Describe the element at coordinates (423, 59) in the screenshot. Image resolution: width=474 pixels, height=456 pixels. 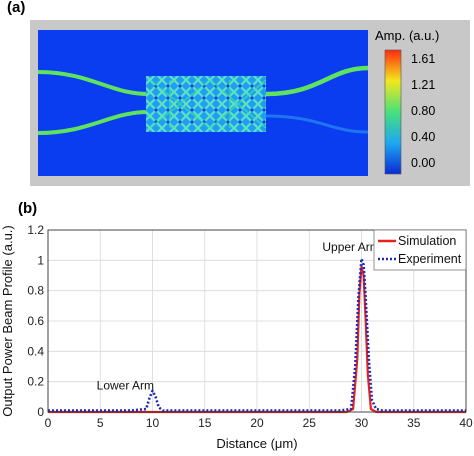
I see `colorbar-tick: 1.61` at that location.